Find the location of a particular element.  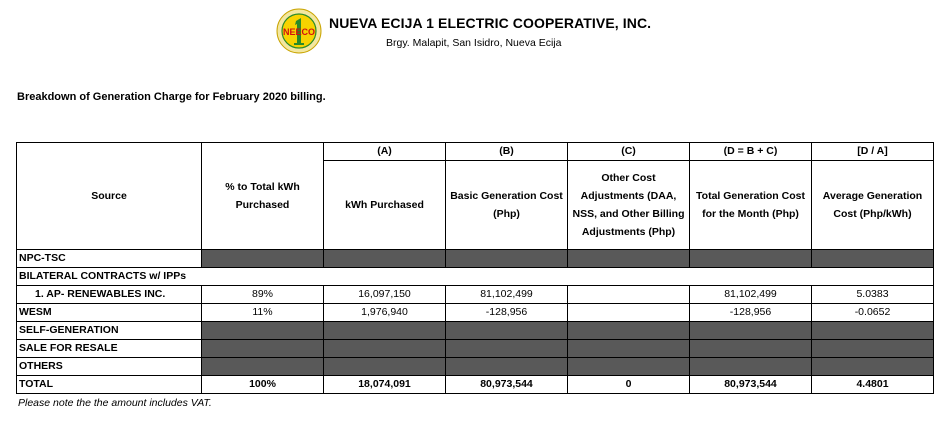

header-percent: % to Total kWh Purchased is located at coordinates (262, 196).